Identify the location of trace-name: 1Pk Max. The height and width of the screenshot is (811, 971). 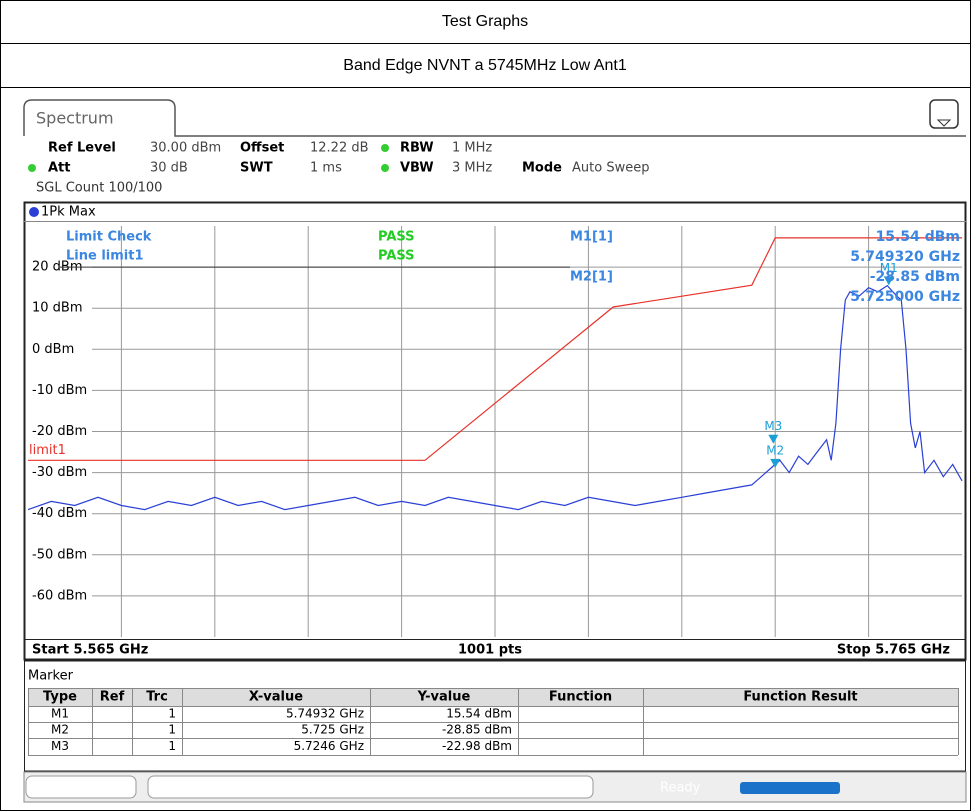
(68, 212).